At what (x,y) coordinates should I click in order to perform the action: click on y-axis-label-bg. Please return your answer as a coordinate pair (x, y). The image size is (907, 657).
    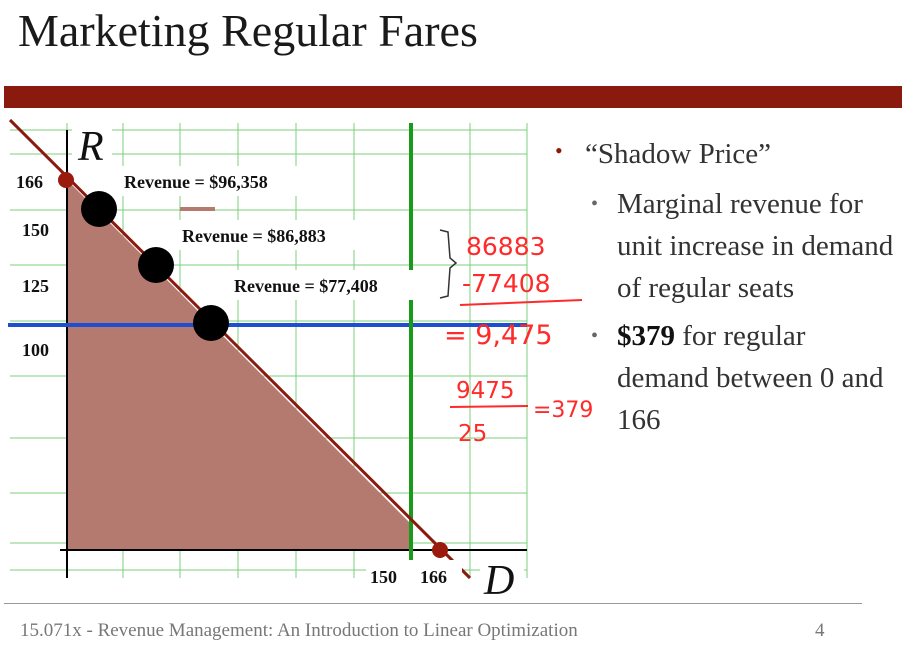
    Looking at the image, I should click on (92, 144).